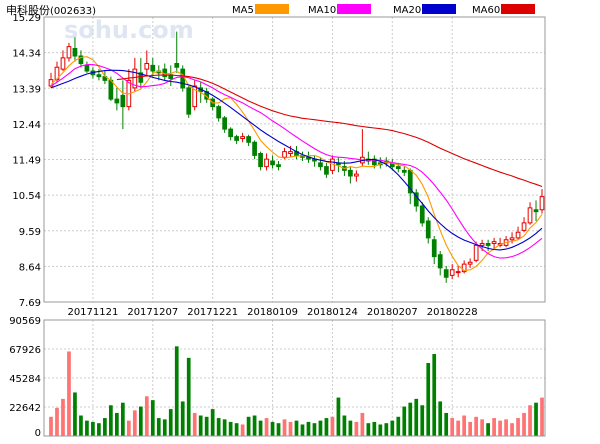 The image size is (600, 444). I want to click on date-tick-label: 20171221, so click(212, 312).